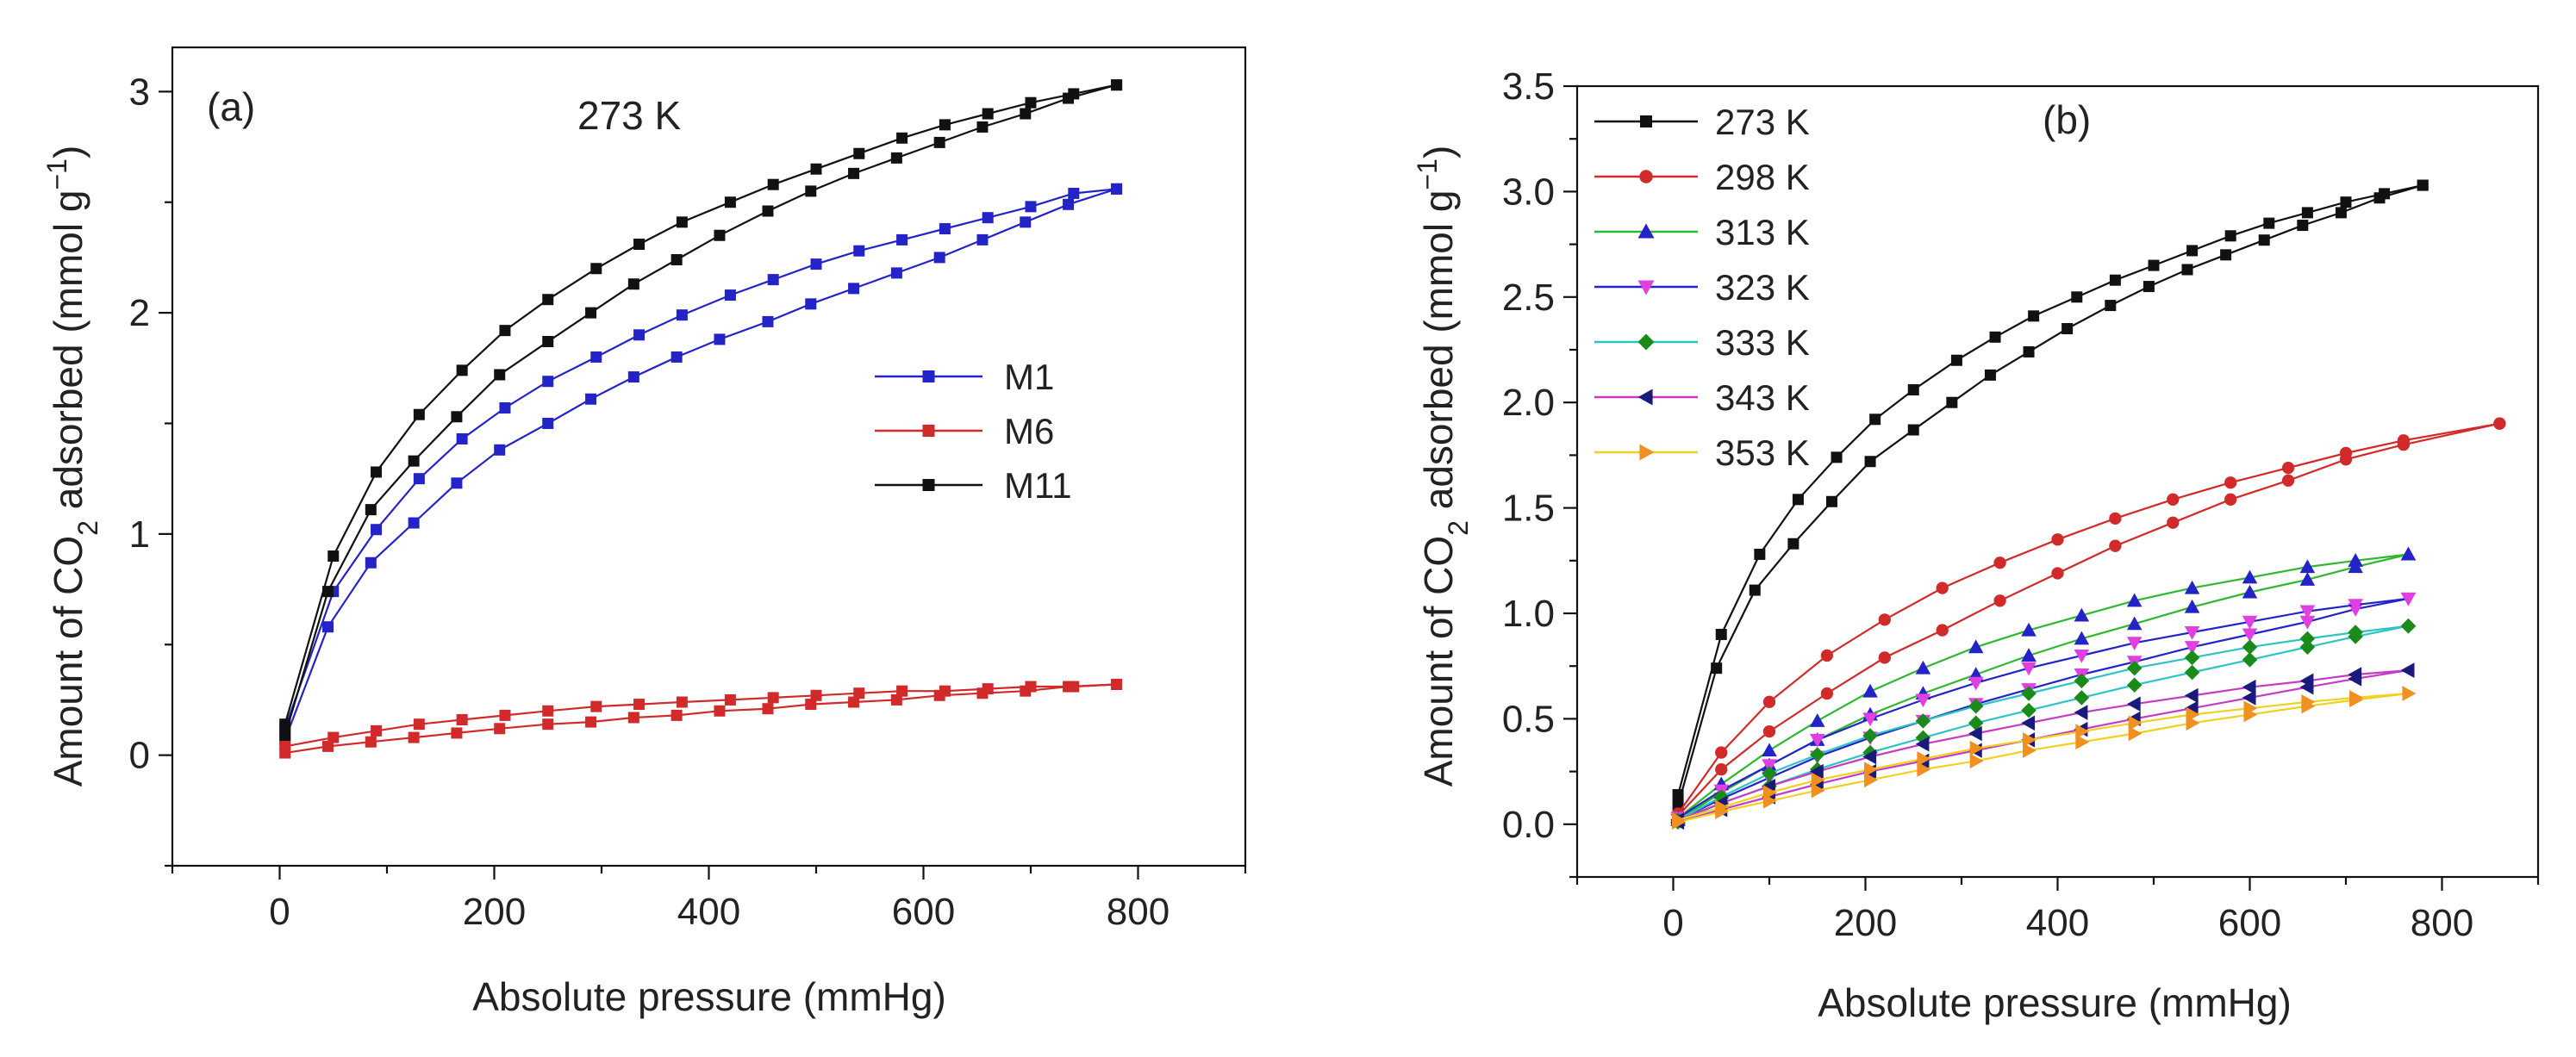 The height and width of the screenshot is (1057, 2576). What do you see at coordinates (928, 485) in the screenshot?
I see `legend-m11-marker` at bounding box center [928, 485].